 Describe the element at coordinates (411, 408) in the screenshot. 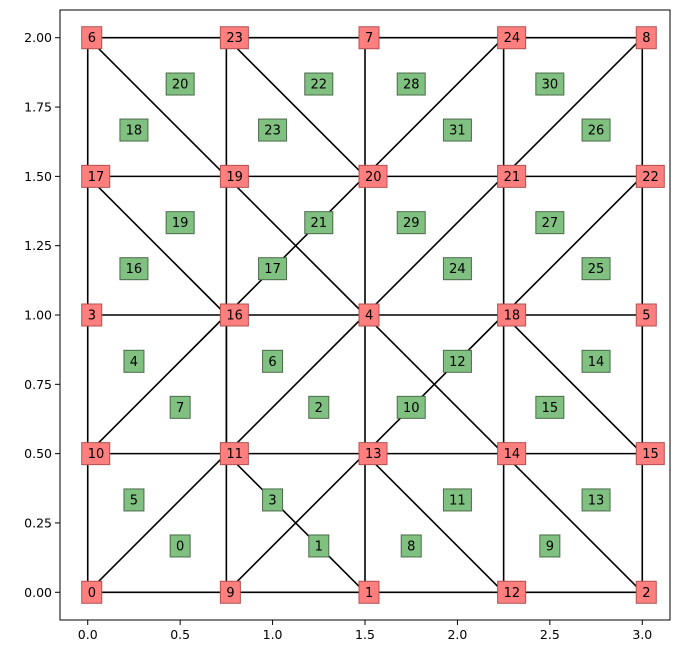

I see `element-number: 10` at that location.